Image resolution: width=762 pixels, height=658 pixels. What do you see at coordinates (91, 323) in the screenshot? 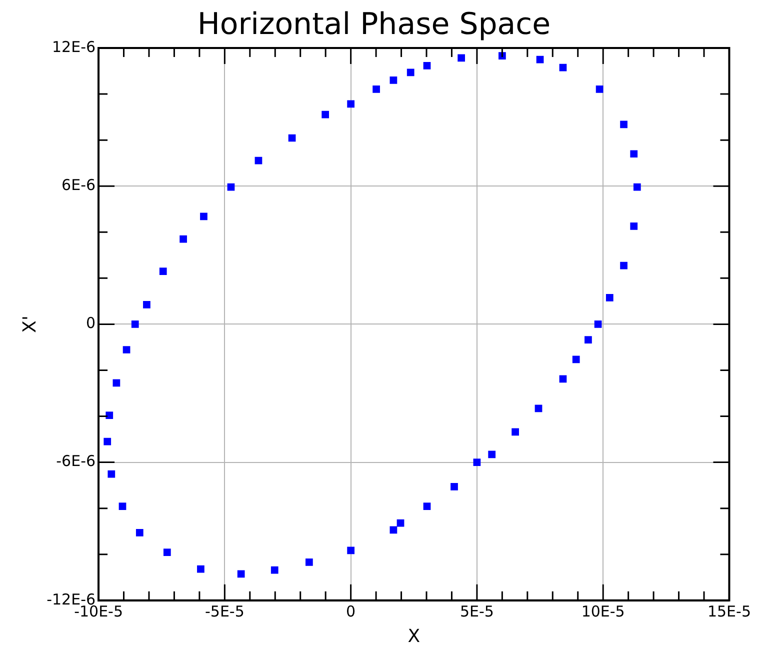
I see `y-tick-label: 0` at bounding box center [91, 323].